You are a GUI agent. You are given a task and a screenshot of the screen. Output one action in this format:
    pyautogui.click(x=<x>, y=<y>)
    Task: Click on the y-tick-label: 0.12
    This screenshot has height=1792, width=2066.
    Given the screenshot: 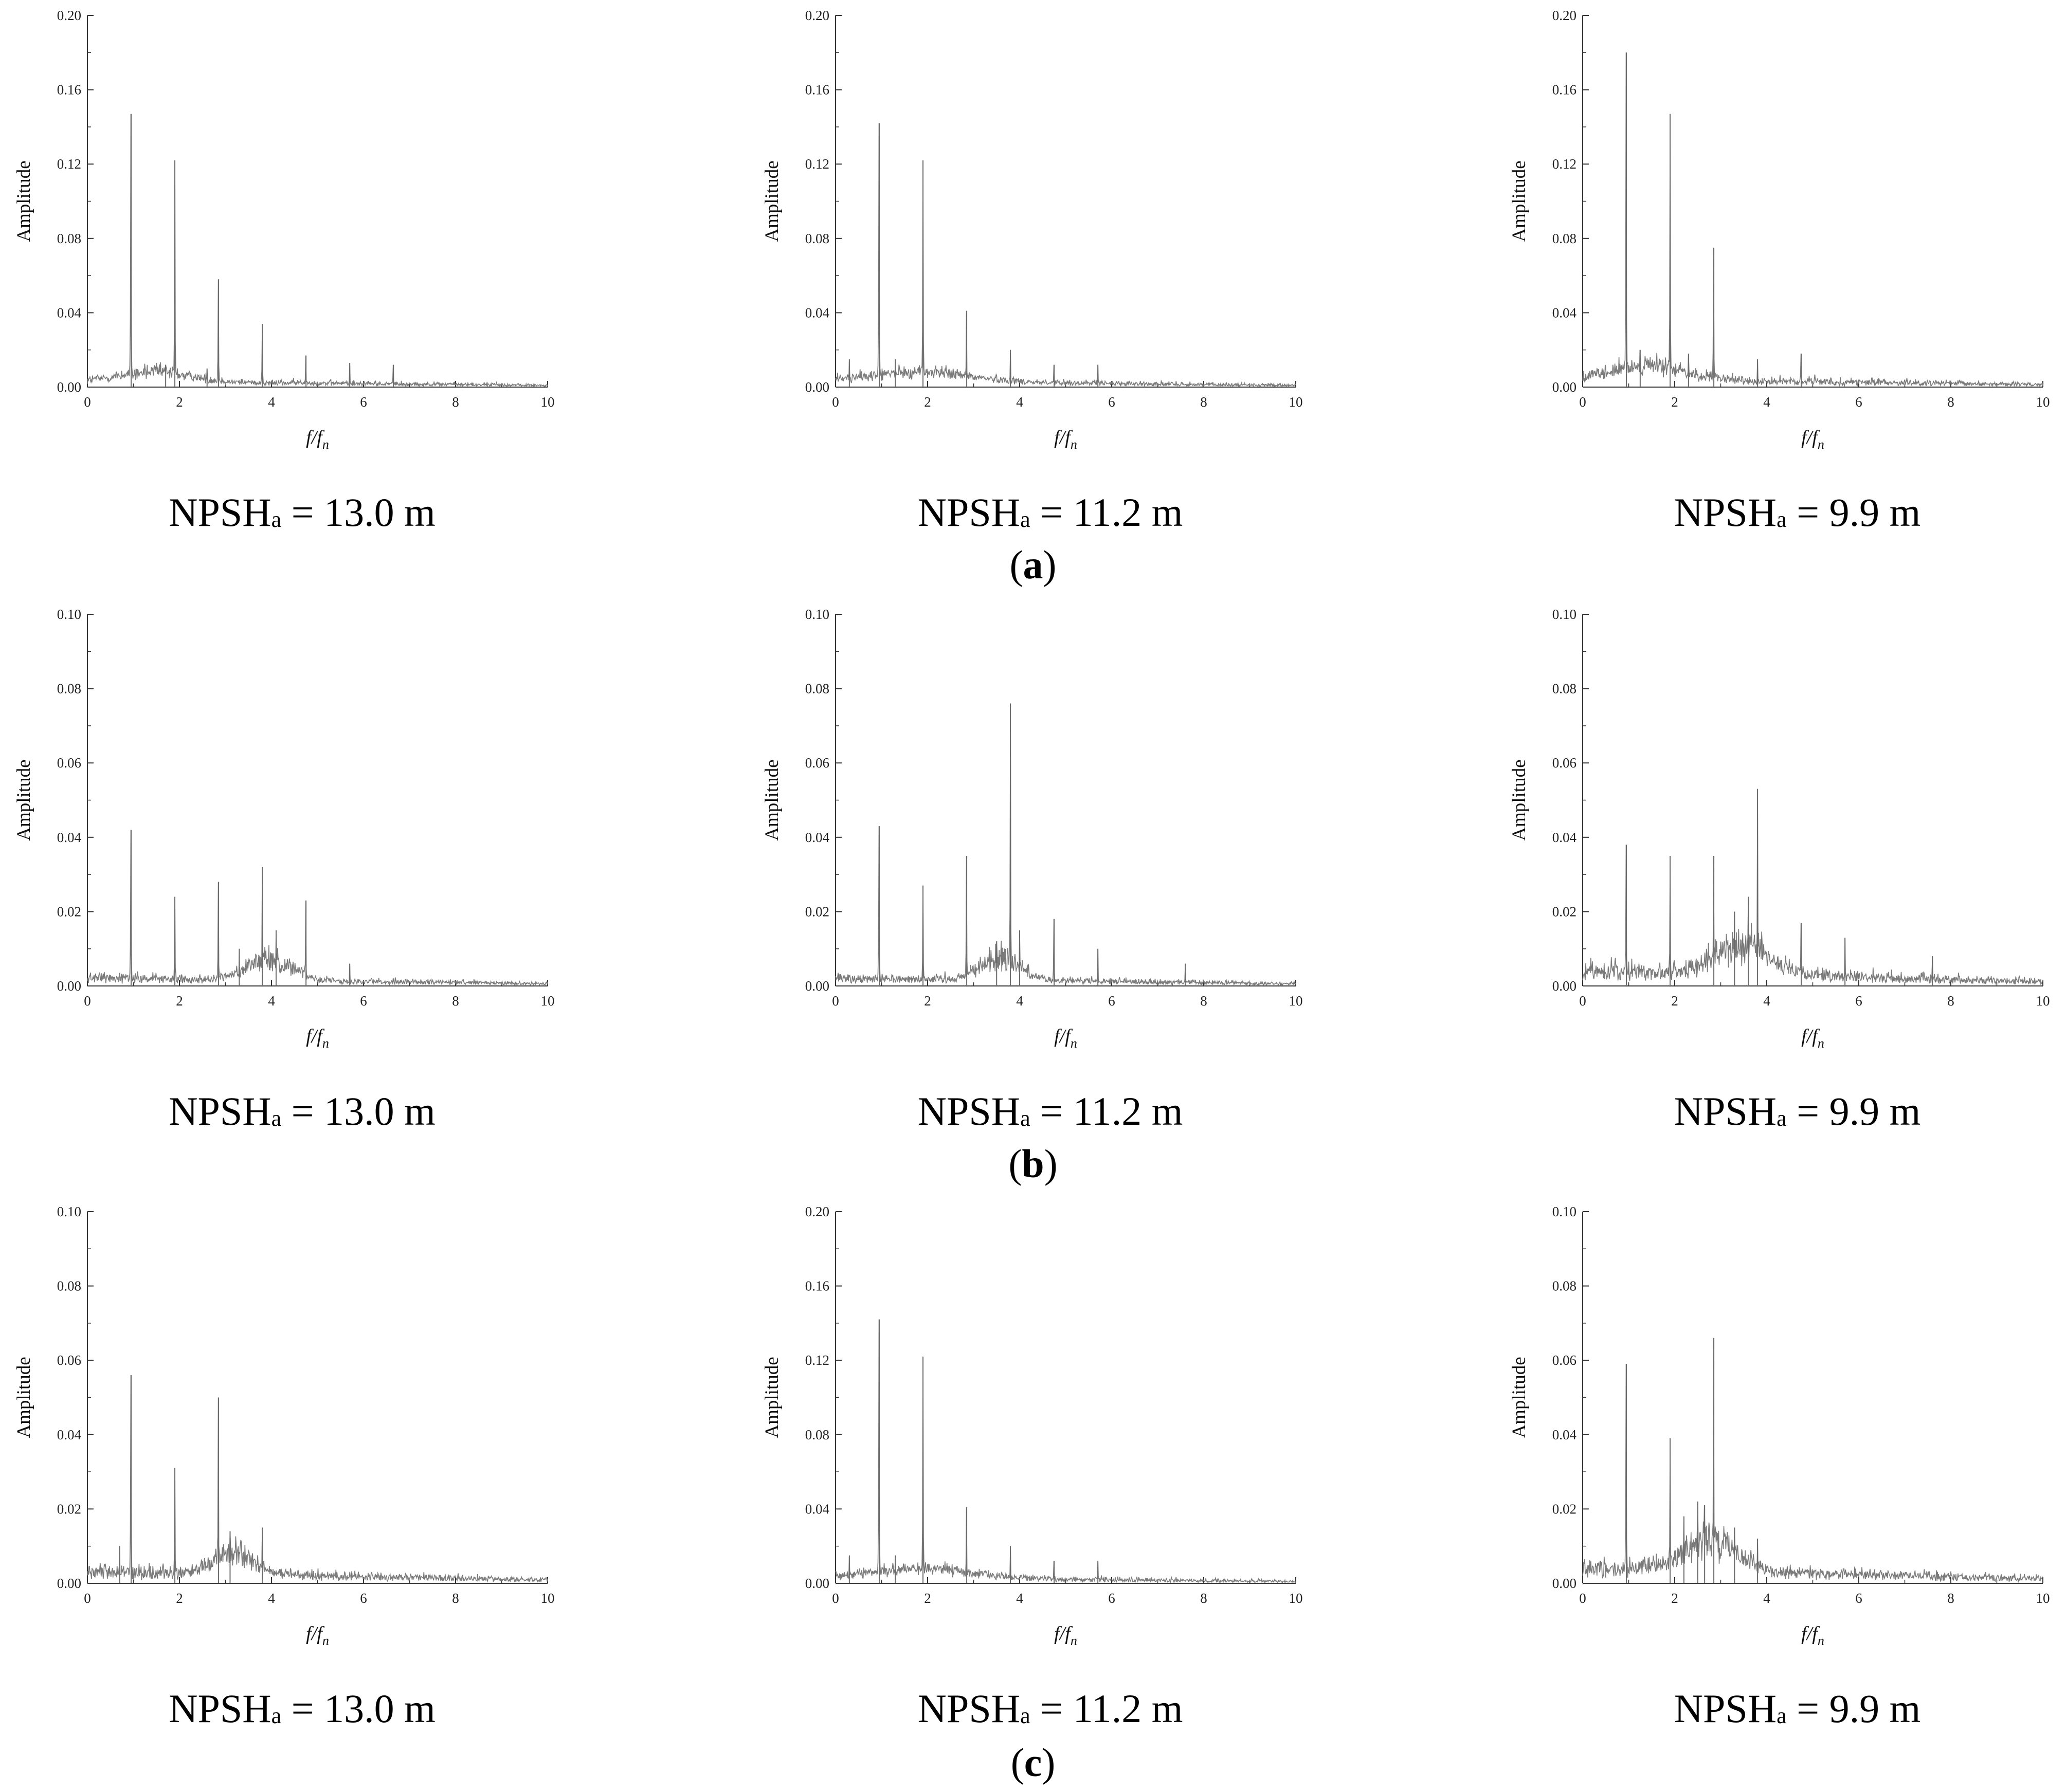 What is the action you would take?
    pyautogui.click(x=69, y=164)
    